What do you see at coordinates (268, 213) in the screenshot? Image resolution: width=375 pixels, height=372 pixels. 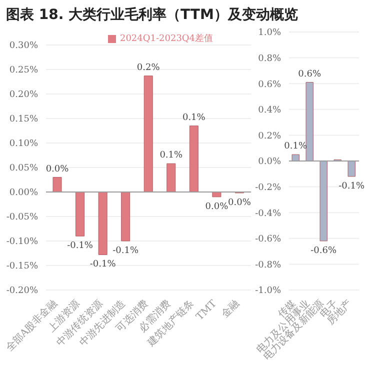 I see `y-tick-label: -0.4%` at bounding box center [268, 213].